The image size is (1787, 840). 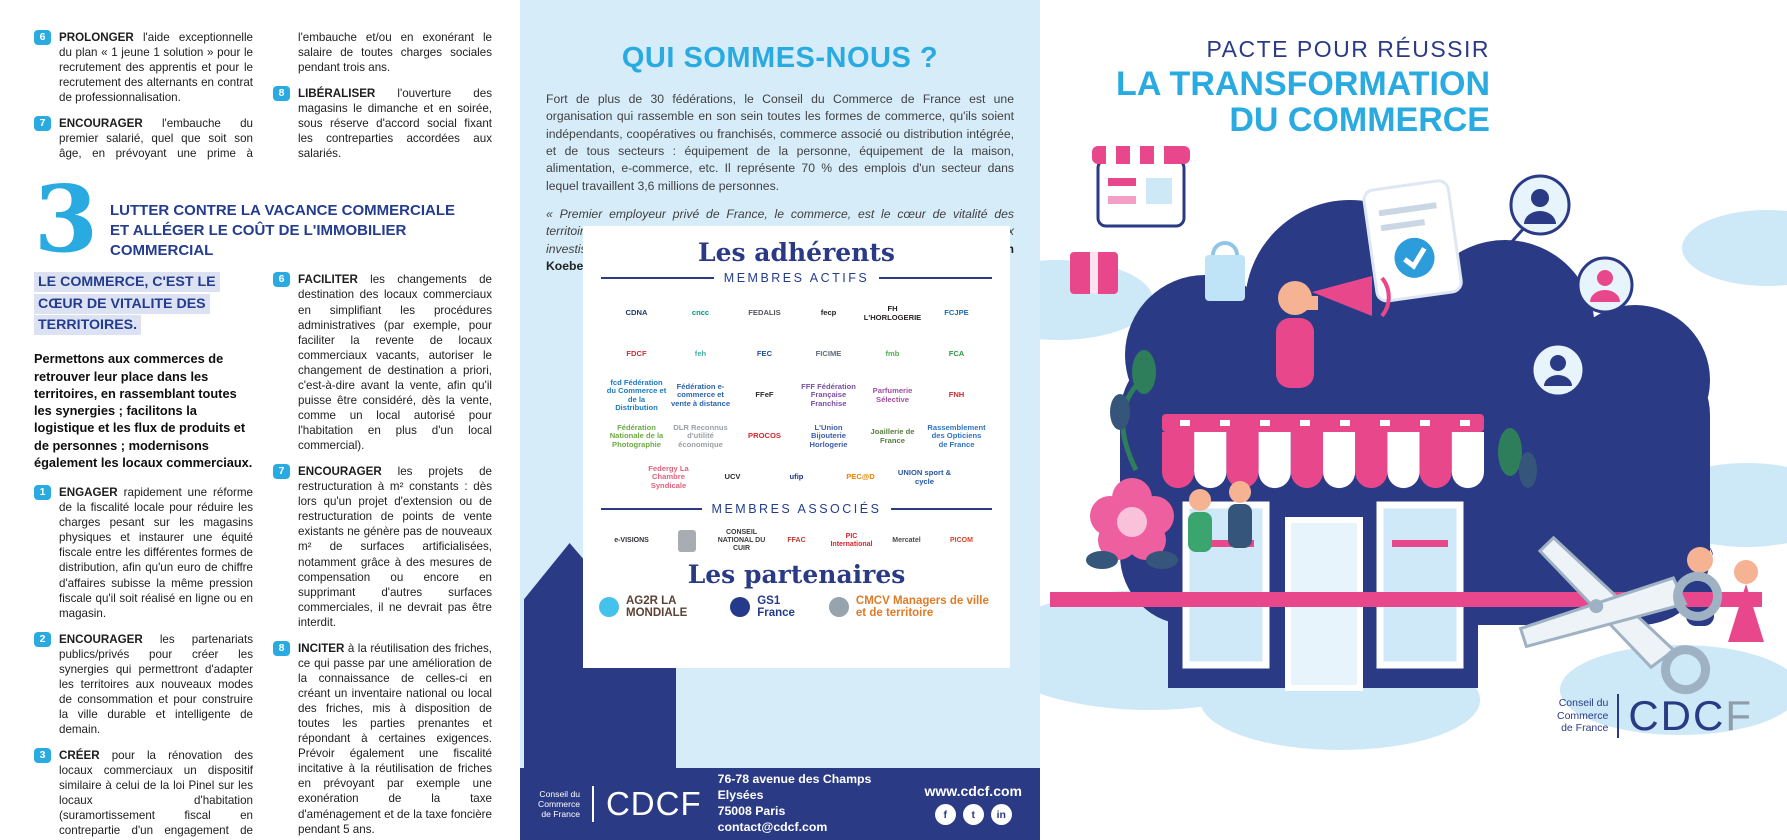 I want to click on twitter-icon: t, so click(x=973, y=814).